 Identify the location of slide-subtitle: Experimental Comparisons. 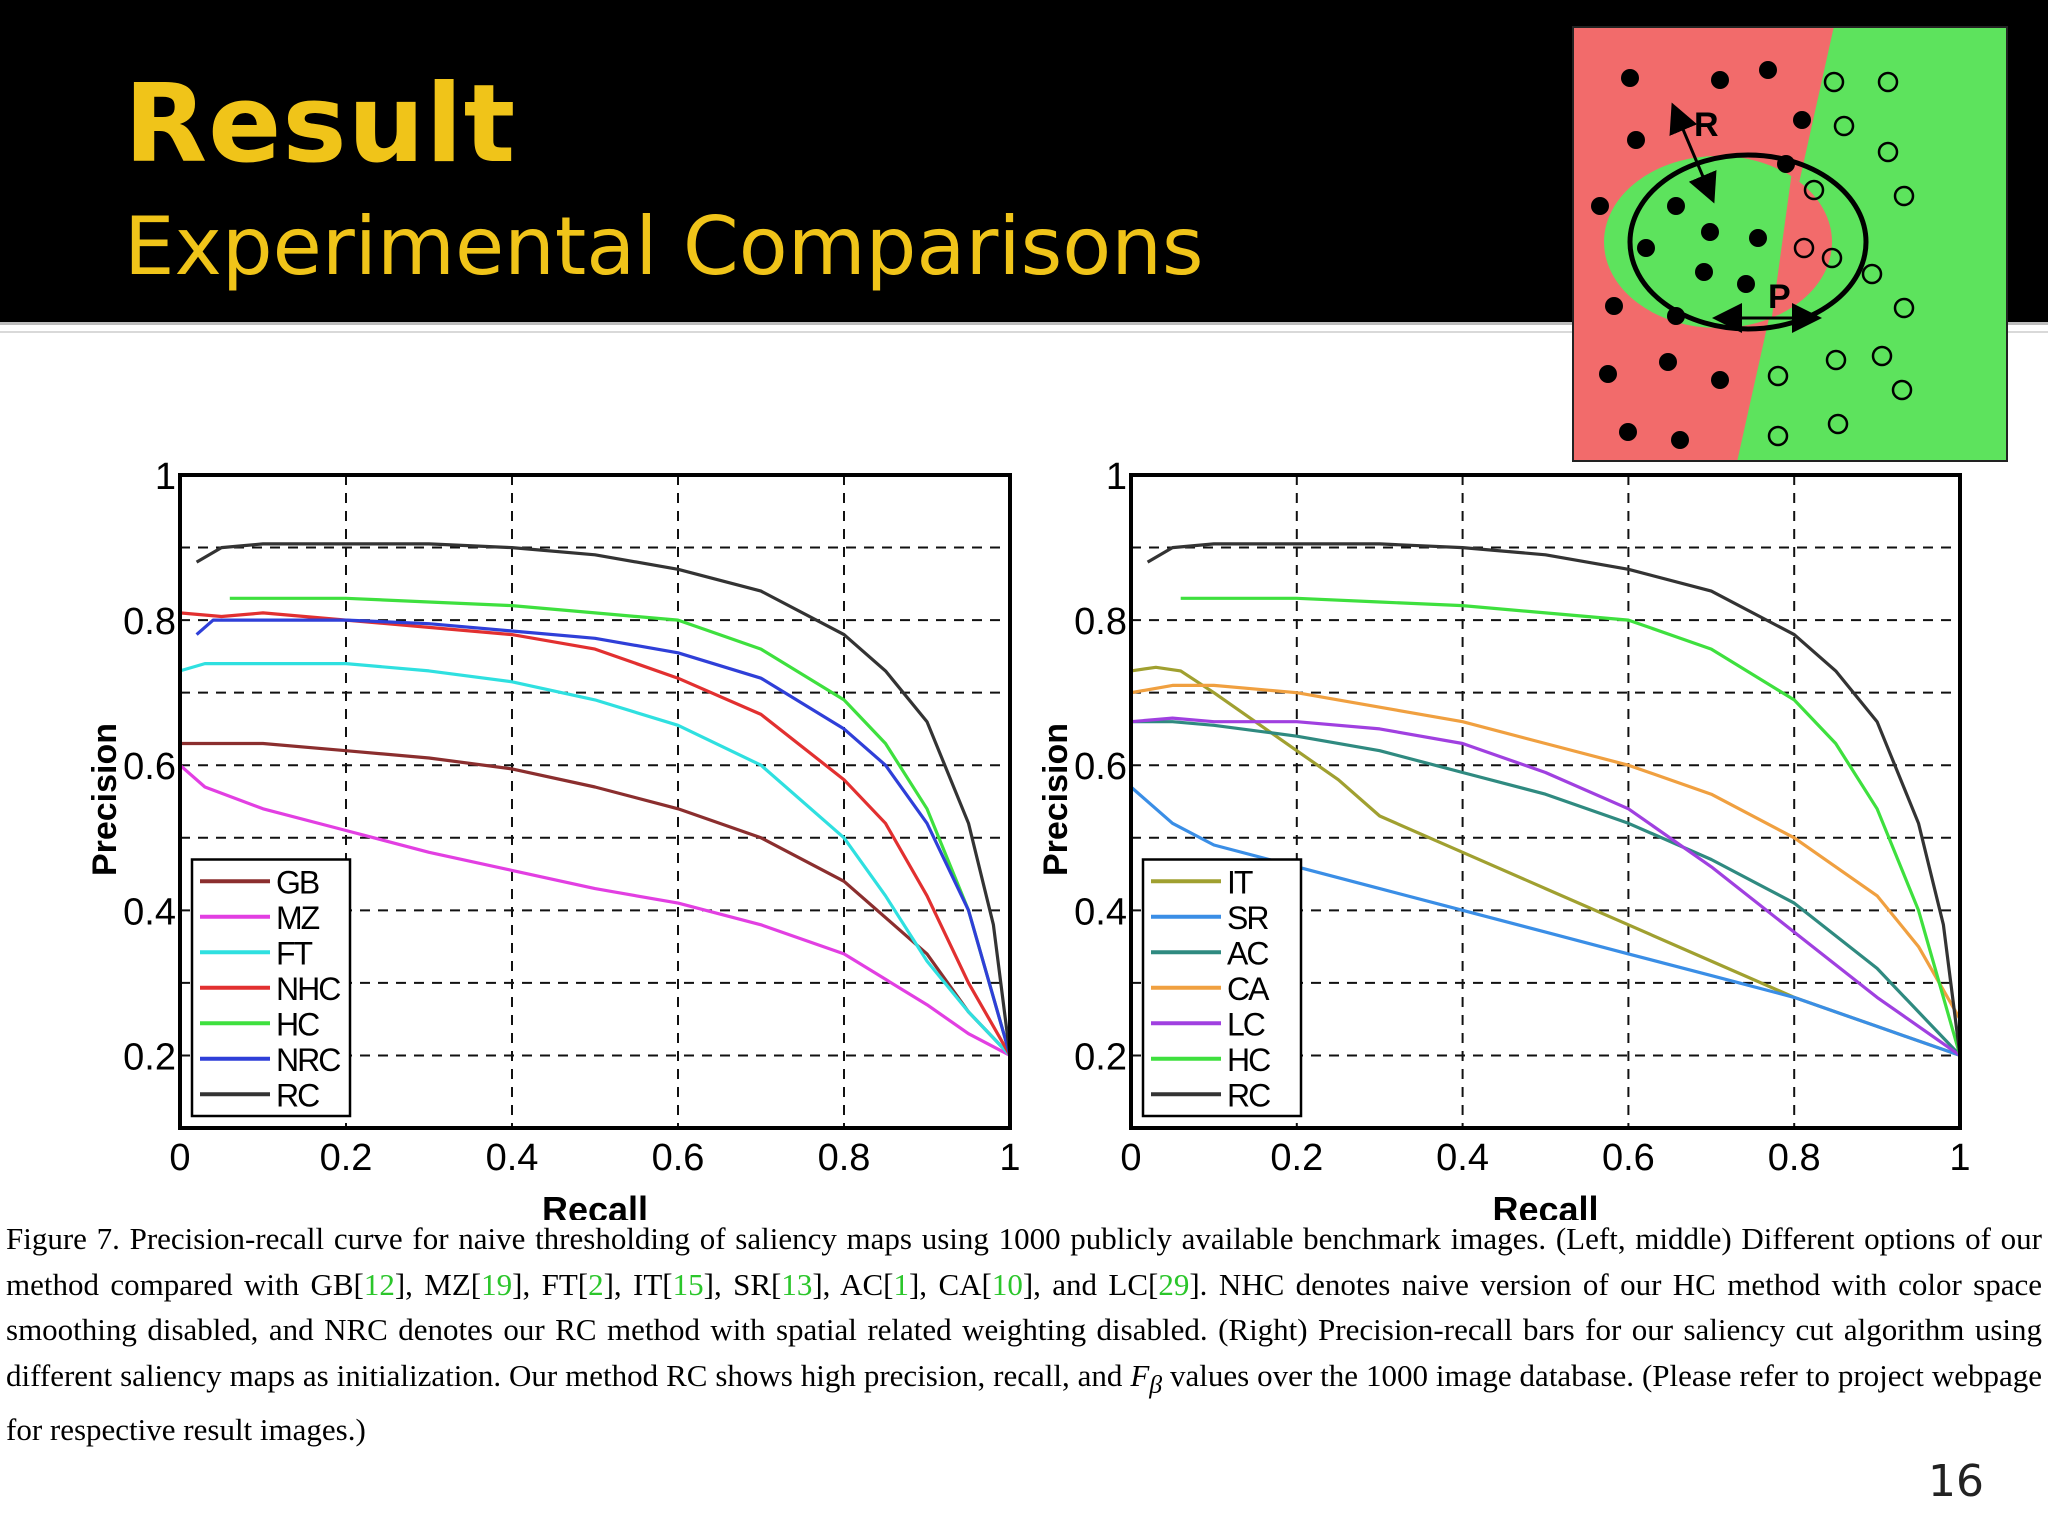
(664, 246).